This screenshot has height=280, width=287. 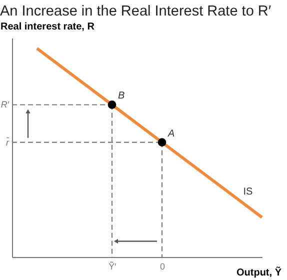 I want to click on x-axis-title: Output, Ỹ, so click(x=259, y=272).